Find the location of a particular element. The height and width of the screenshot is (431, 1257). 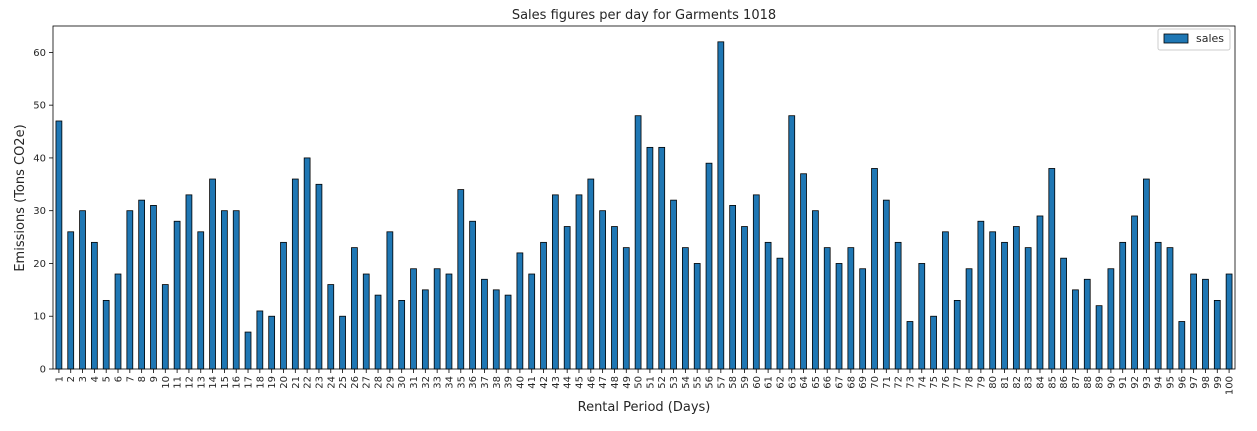

y-tick-label: 30 is located at coordinates (39, 211).